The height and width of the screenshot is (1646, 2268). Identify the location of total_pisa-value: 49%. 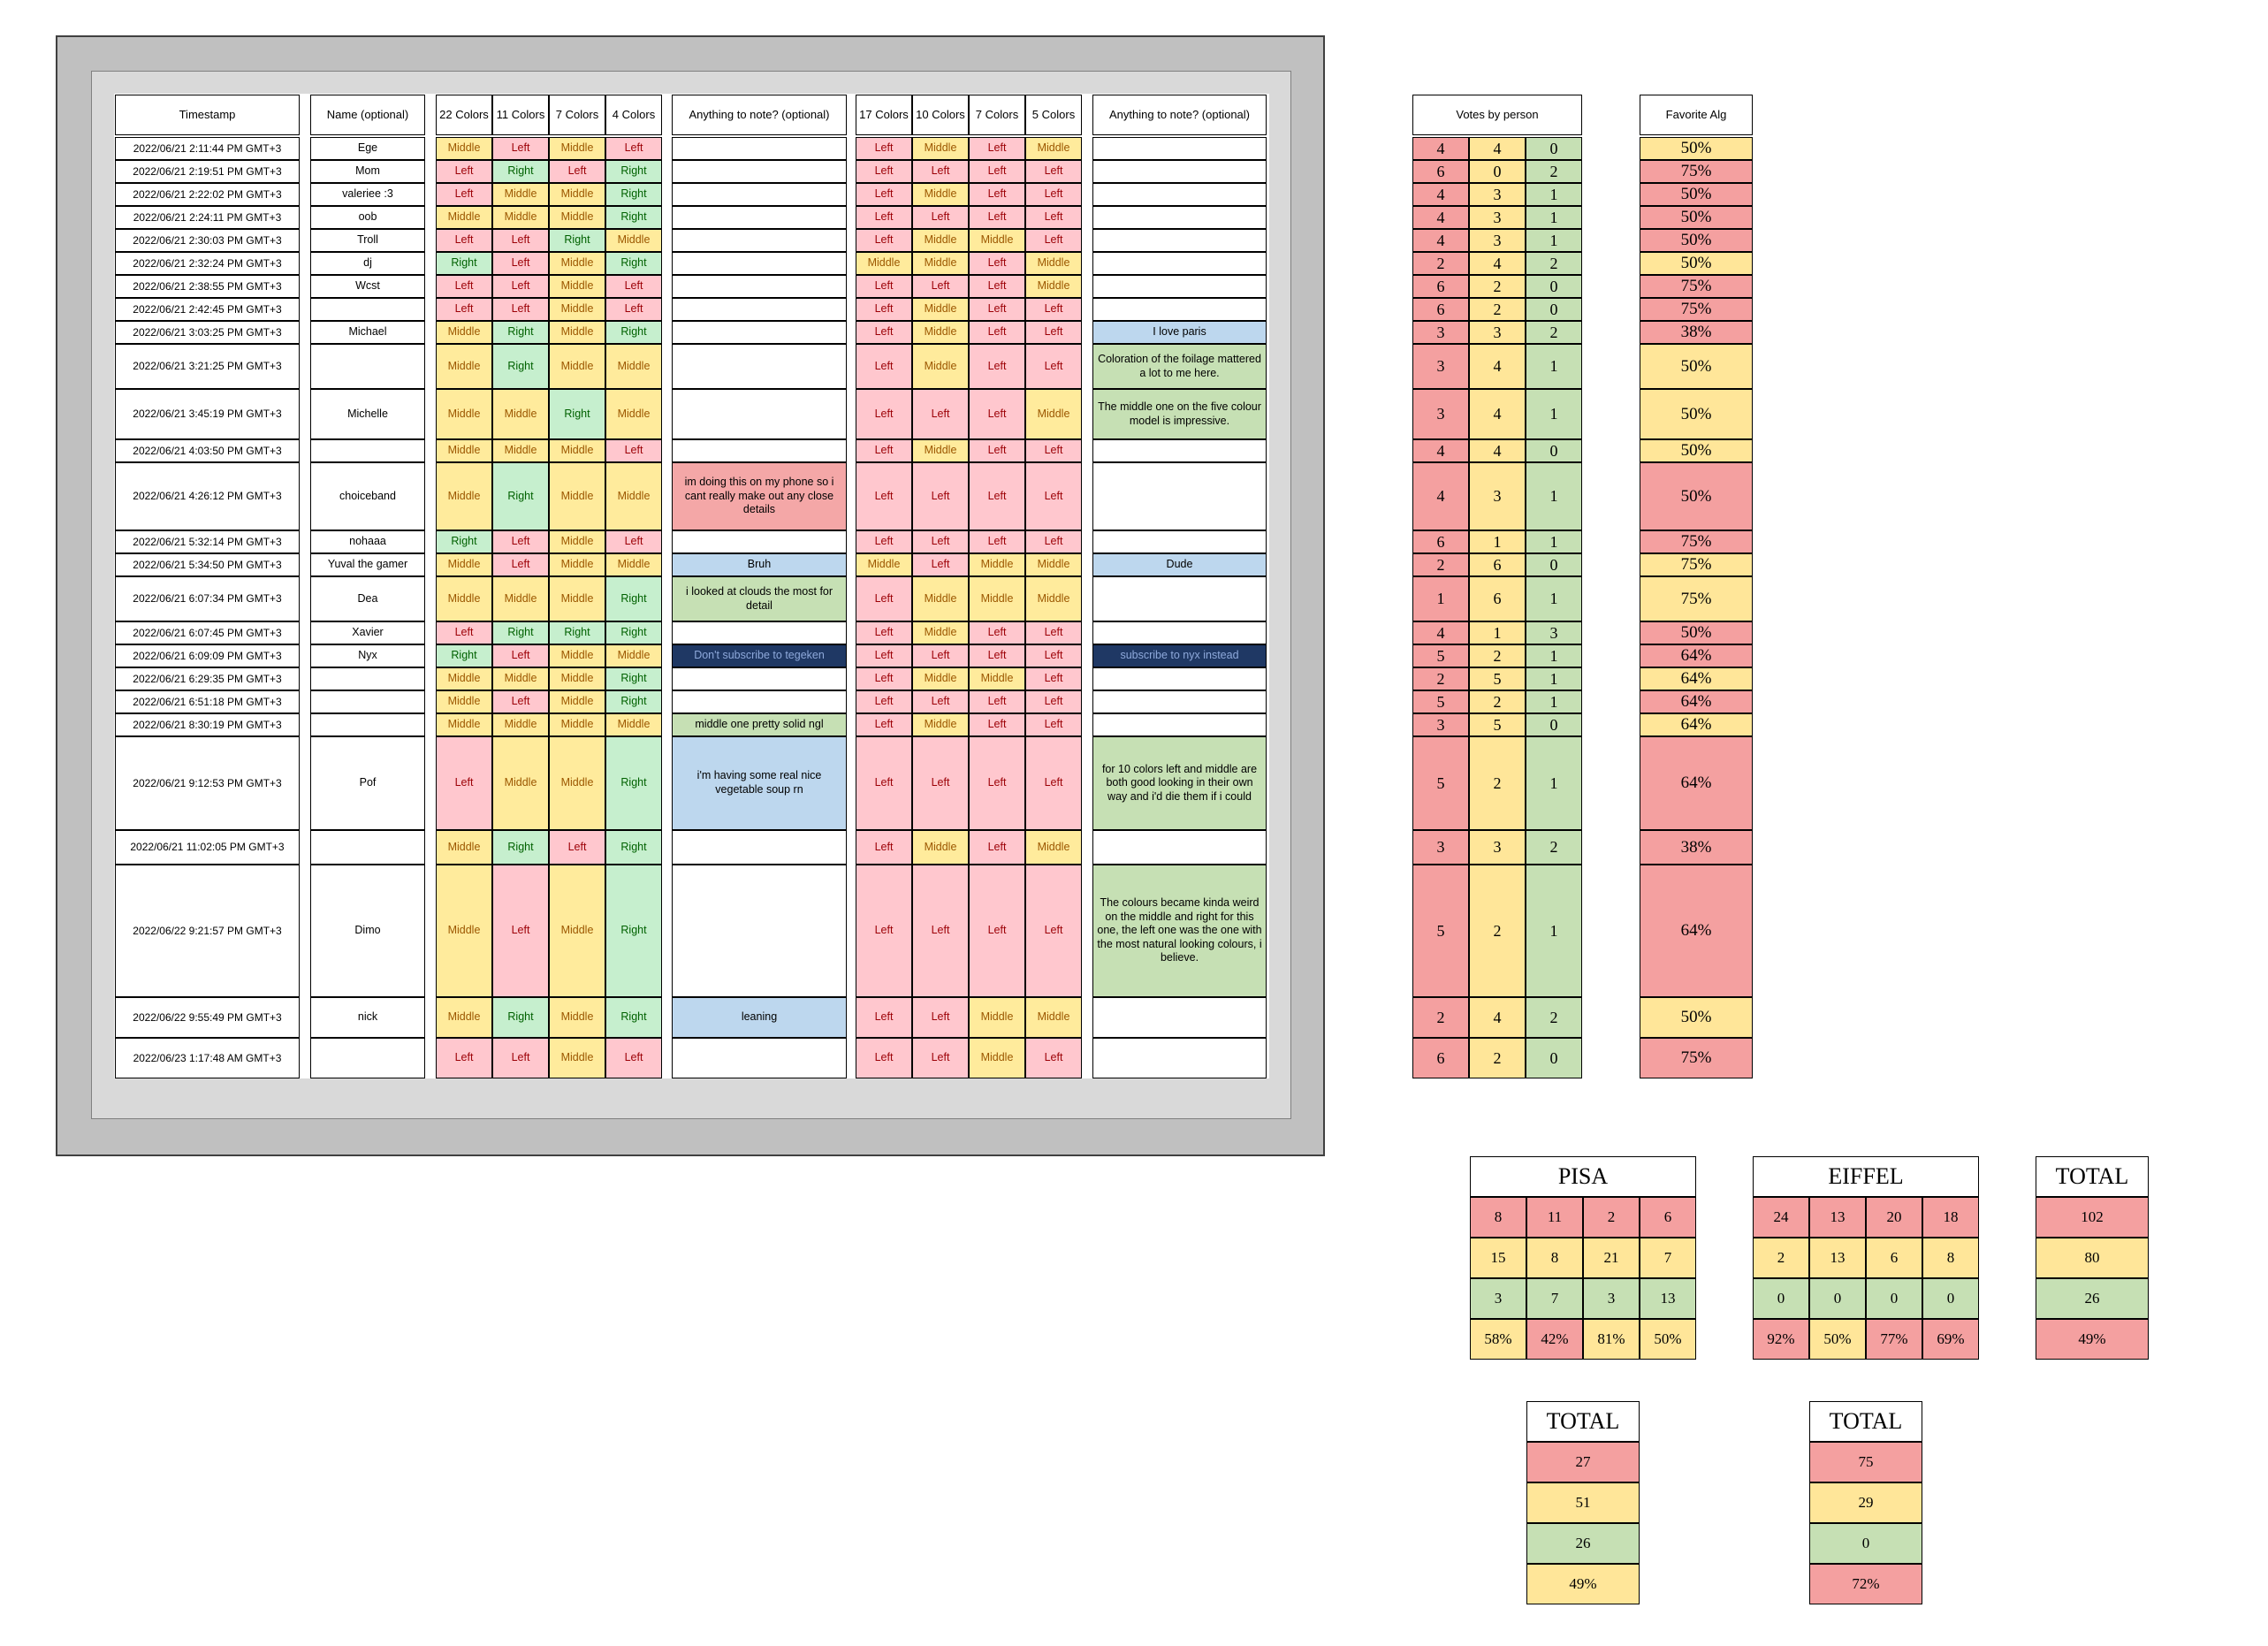
(1583, 1584).